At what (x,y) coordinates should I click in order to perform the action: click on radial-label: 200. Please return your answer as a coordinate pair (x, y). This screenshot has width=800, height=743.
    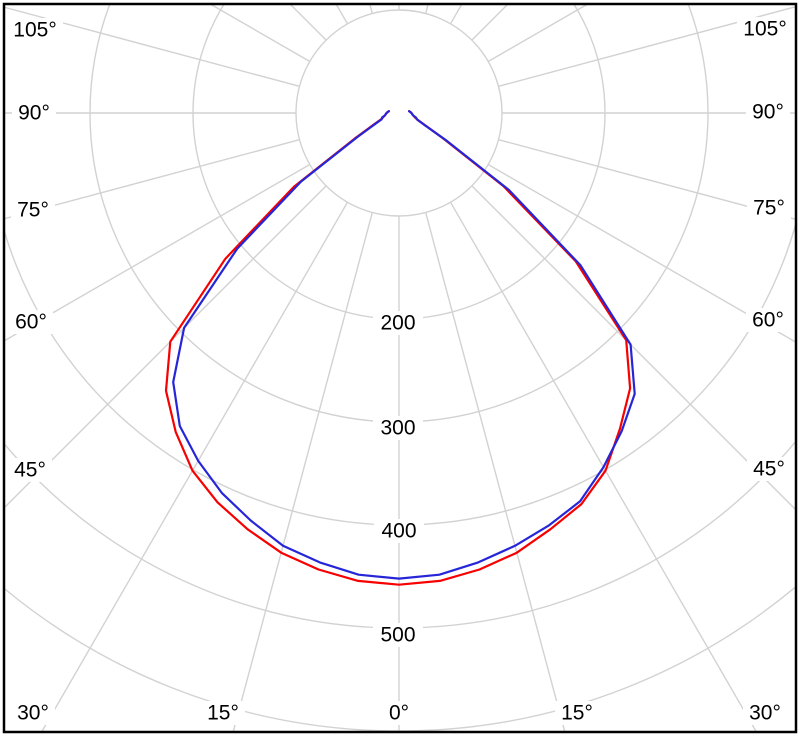
    Looking at the image, I should click on (397, 323).